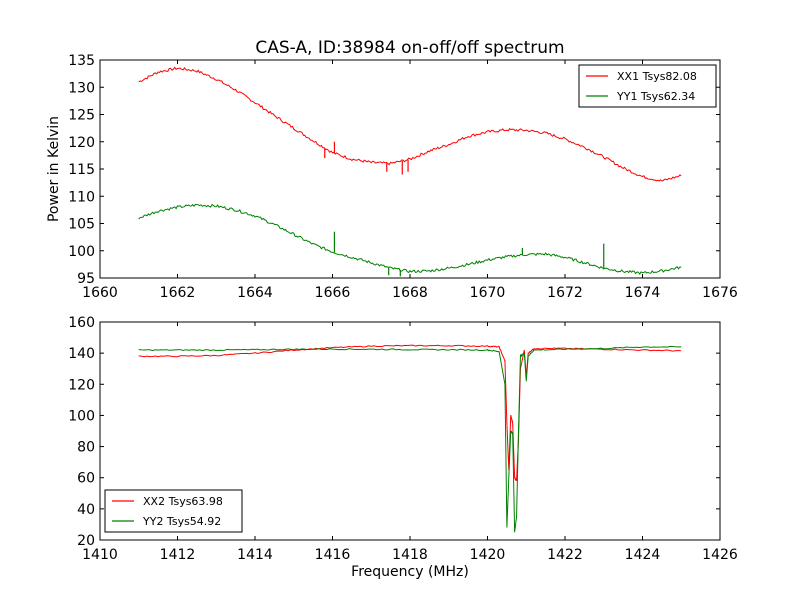 The width and height of the screenshot is (800, 600). Describe the element at coordinates (410, 555) in the screenshot. I see `x-tick-label: 1418` at that location.